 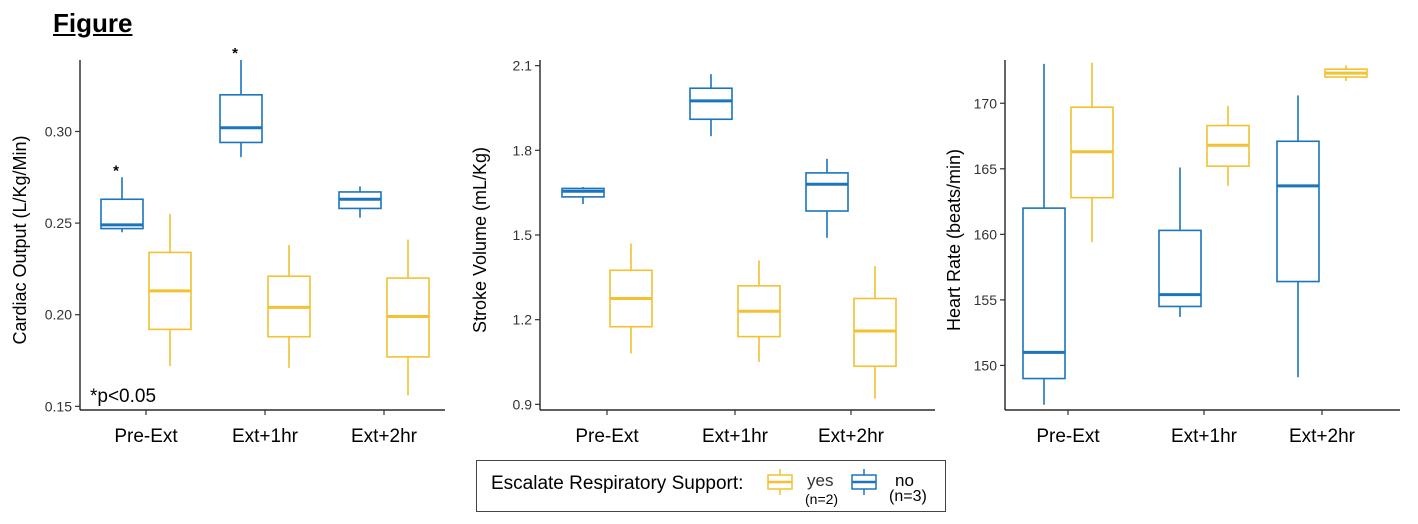 What do you see at coordinates (986, 234) in the screenshot?
I see `y-tick-label: 160` at bounding box center [986, 234].